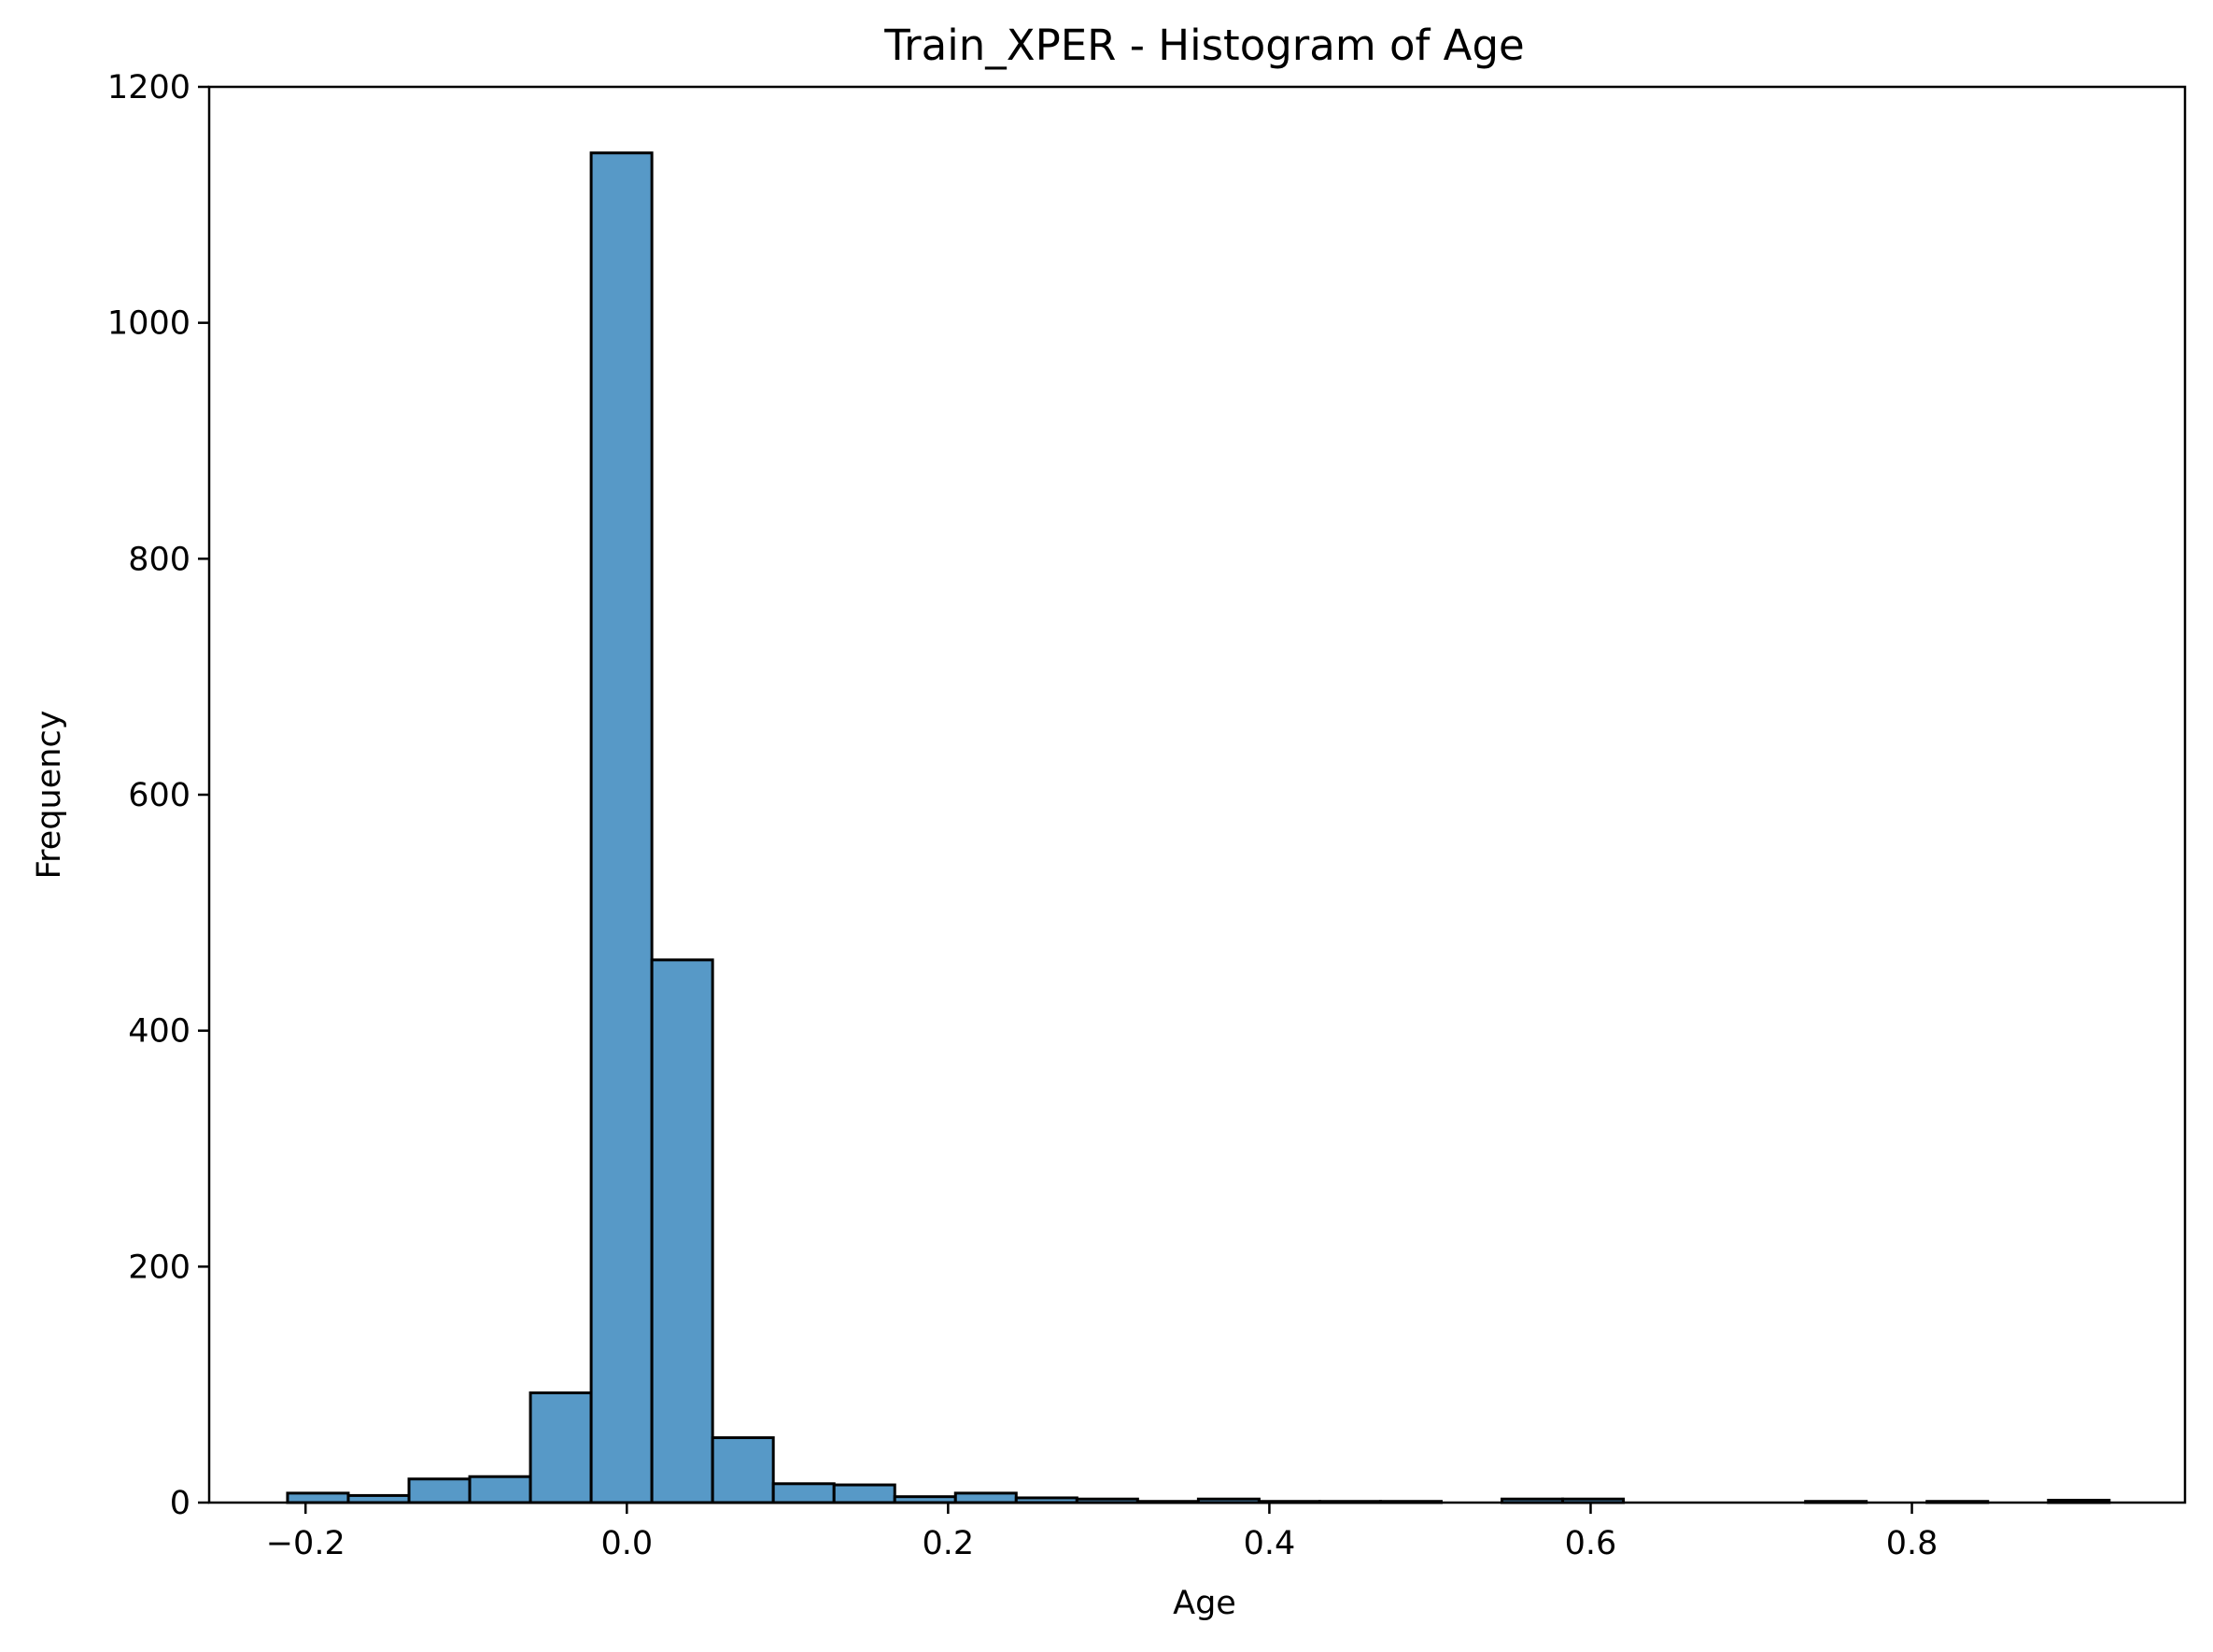 This screenshot has height=1652, width=2213. What do you see at coordinates (949, 1543) in the screenshot?
I see `x-tick-label: 0.2` at bounding box center [949, 1543].